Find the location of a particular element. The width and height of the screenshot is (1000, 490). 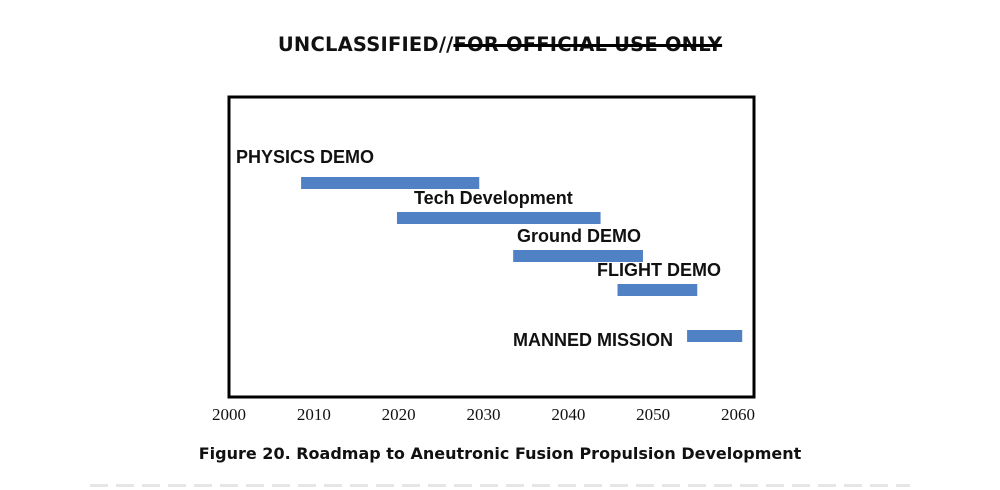

timeline-label: MANNED MISSION is located at coordinates (593, 340).